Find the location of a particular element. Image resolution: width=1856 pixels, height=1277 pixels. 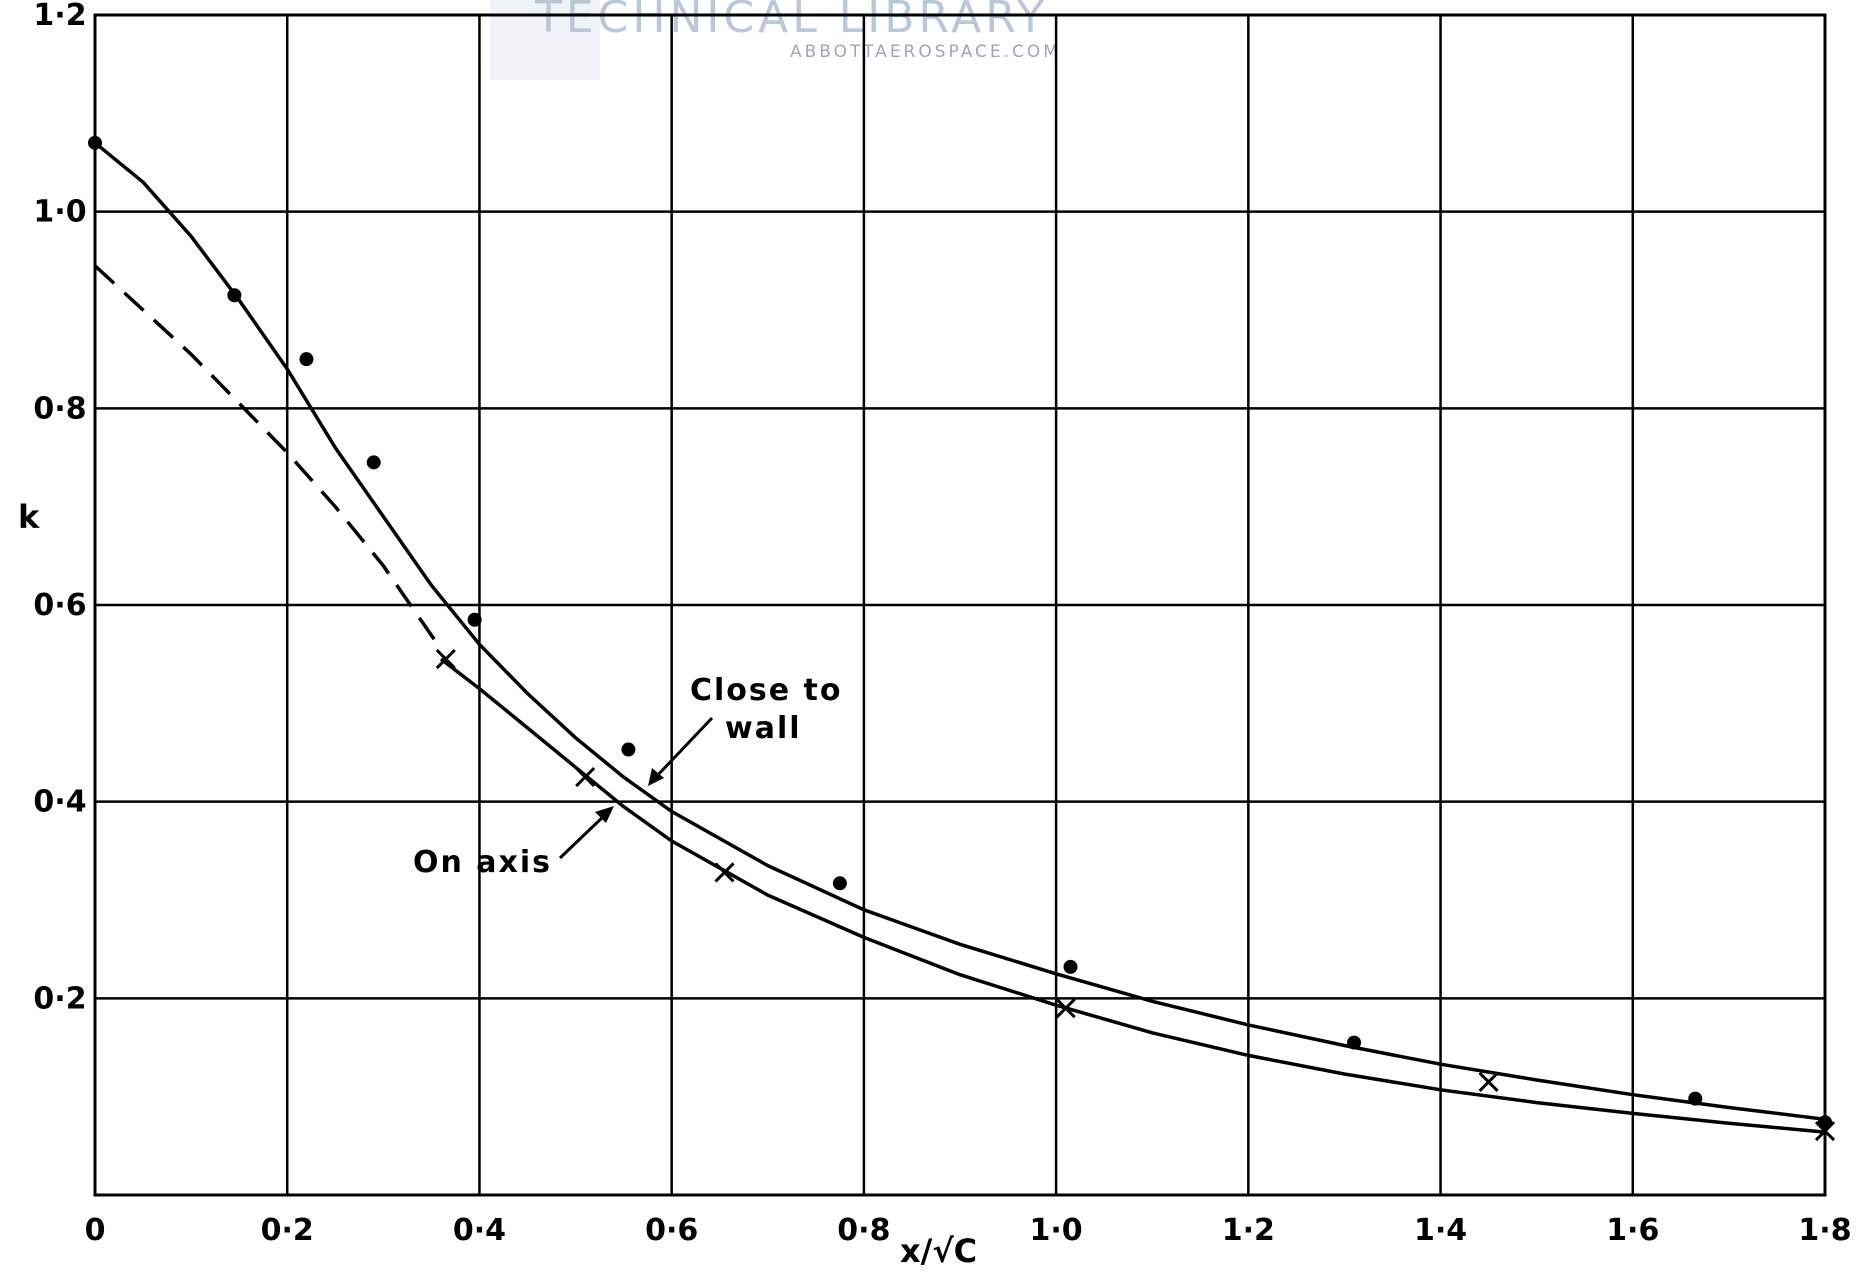

y-axis-label: k is located at coordinates (29, 517).